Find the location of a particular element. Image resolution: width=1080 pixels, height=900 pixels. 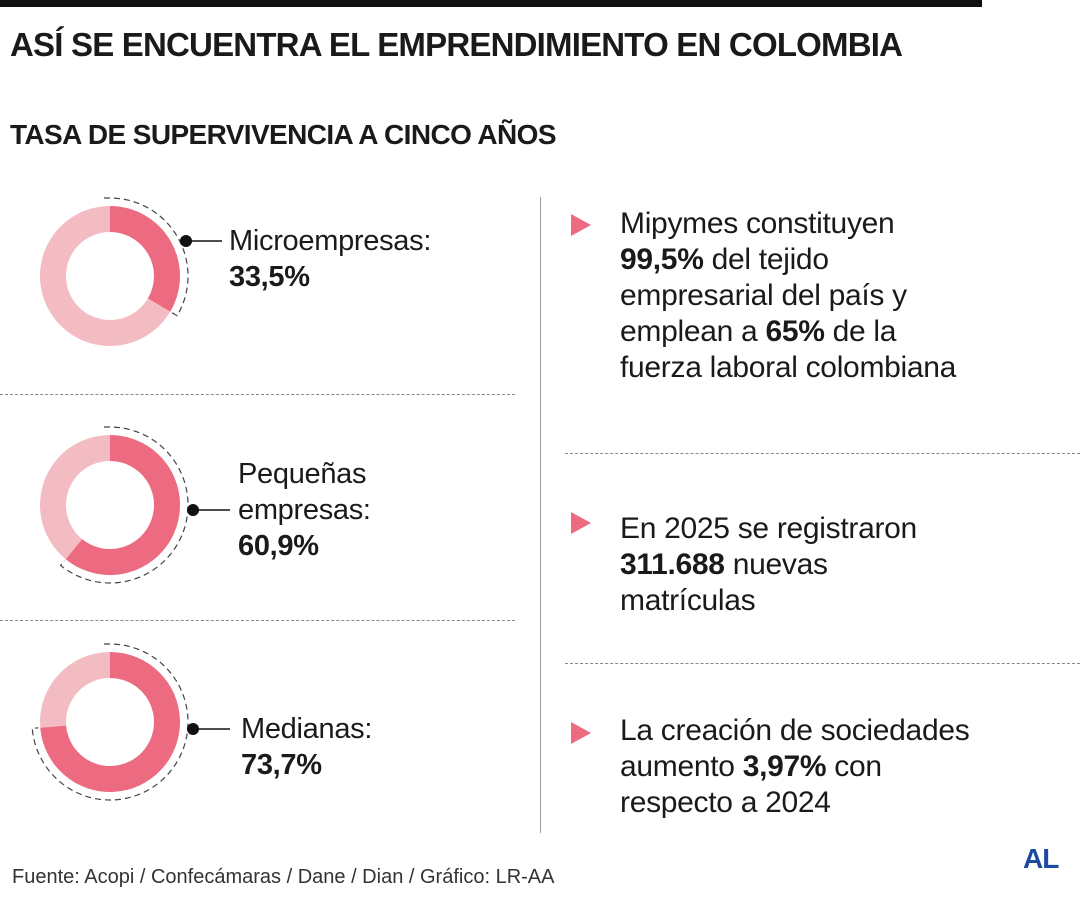

fact-text: La creación de sociedades is located at coordinates (795, 730).